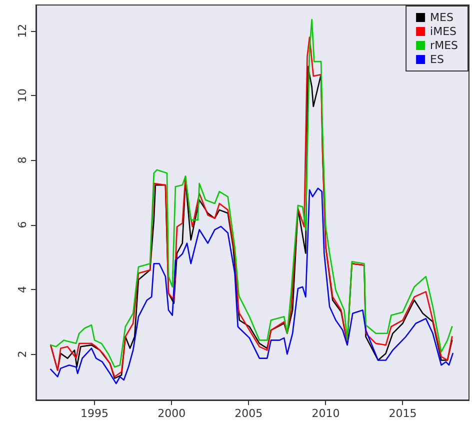 The height and width of the screenshot is (426, 472). I want to click on legend-label: iMES, so click(443, 31).